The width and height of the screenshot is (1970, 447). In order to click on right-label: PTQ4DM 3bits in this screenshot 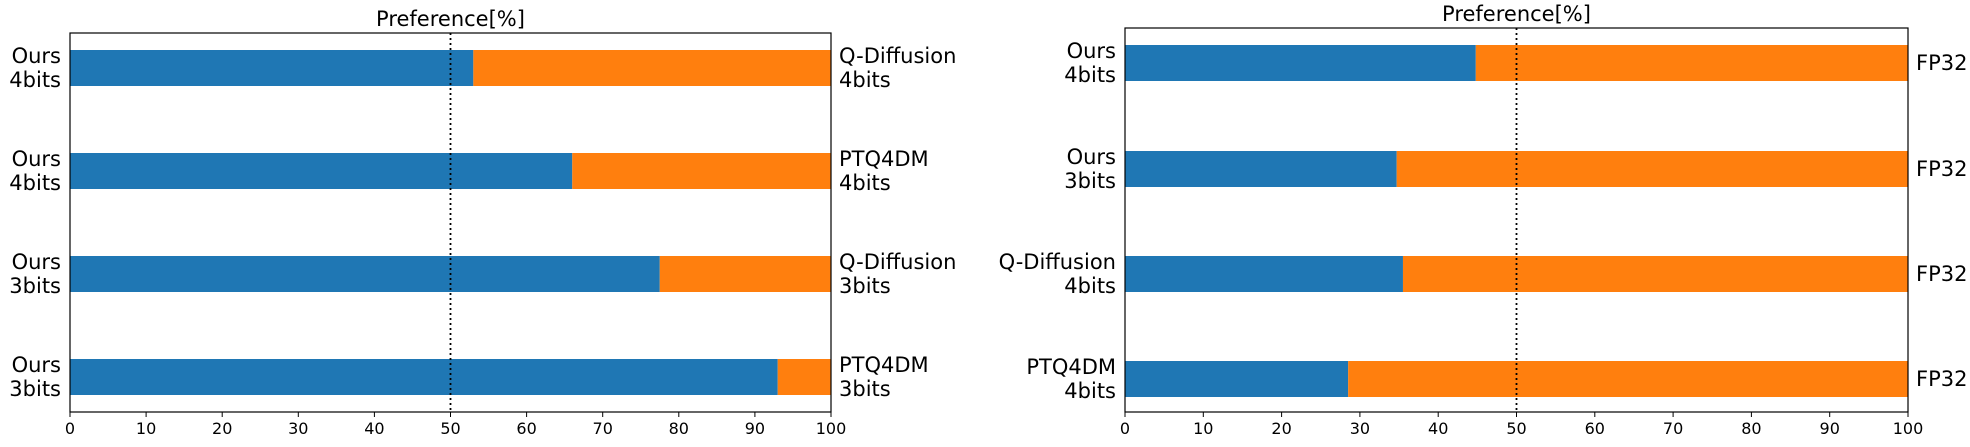, I will do `click(884, 377)`.